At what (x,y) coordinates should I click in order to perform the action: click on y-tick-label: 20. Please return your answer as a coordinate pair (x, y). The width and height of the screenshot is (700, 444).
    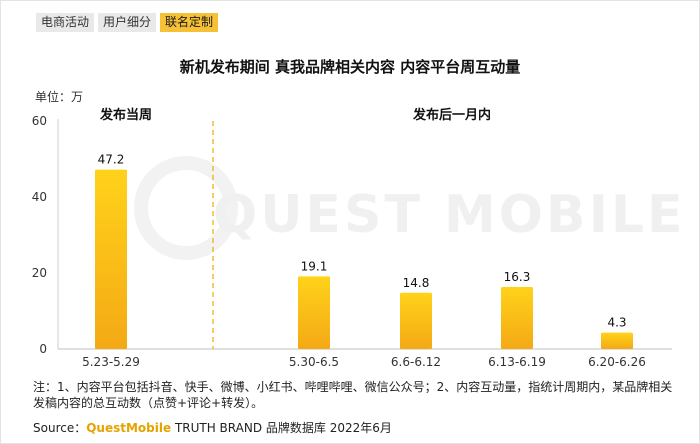
    Looking at the image, I should click on (39, 273).